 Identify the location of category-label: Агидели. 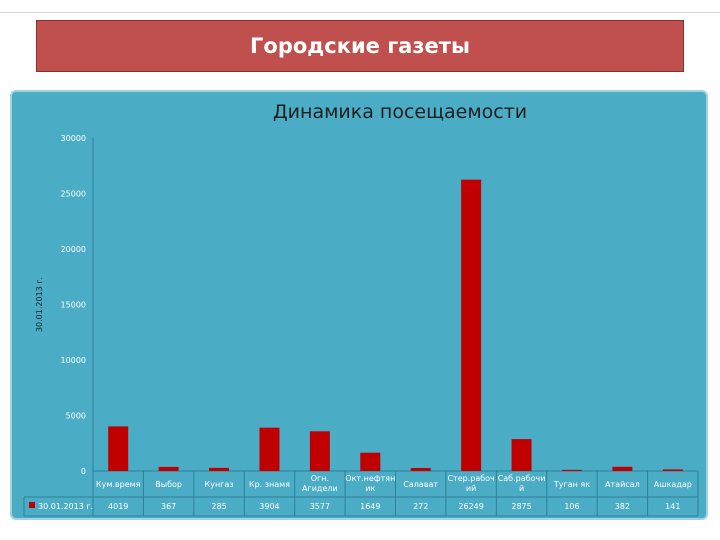
(320, 488).